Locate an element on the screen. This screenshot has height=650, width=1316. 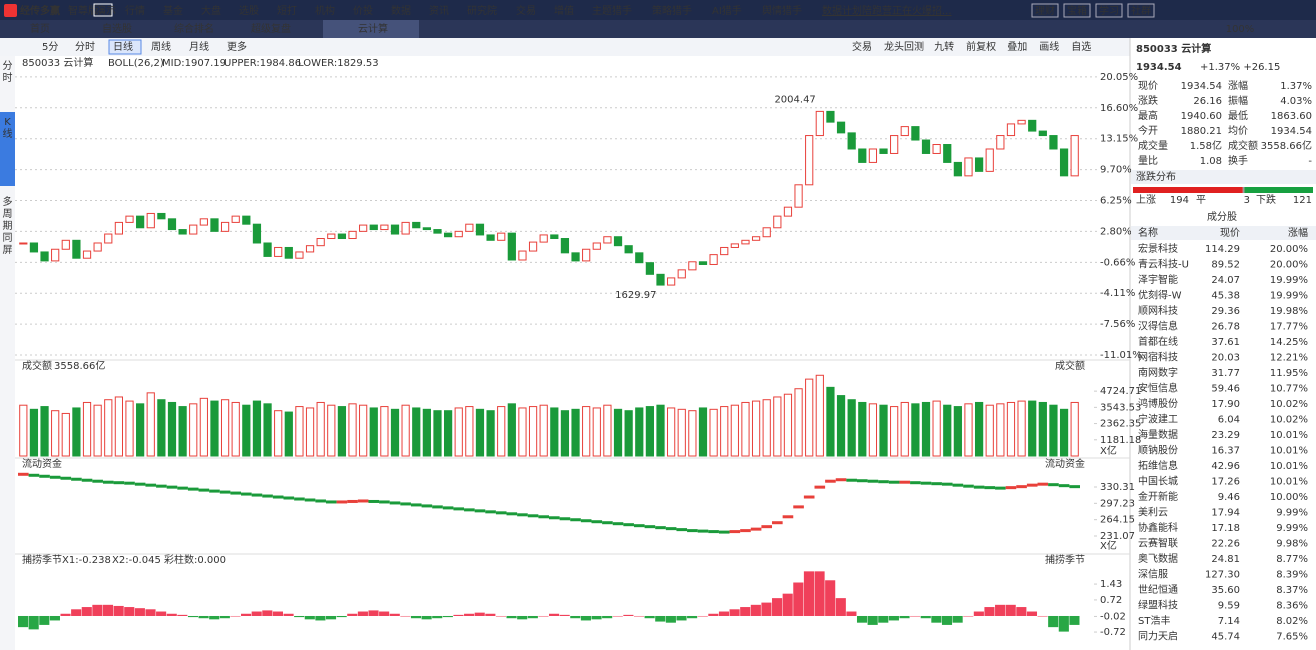
toolbar-item: 画线 is located at coordinates (1049, 46).